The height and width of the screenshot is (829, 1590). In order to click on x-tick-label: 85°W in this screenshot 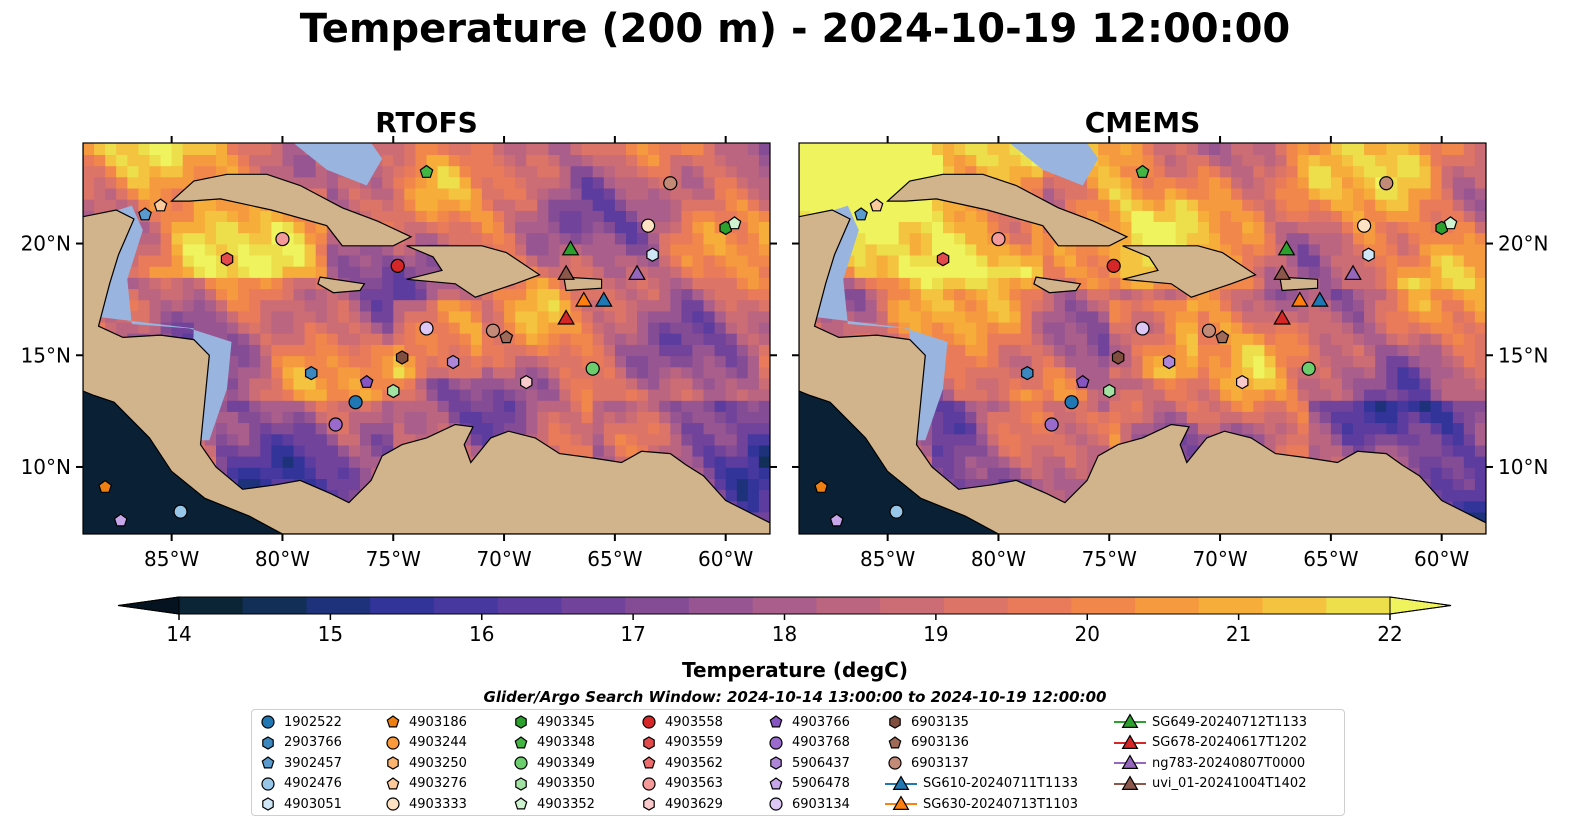, I will do `click(887, 559)`.